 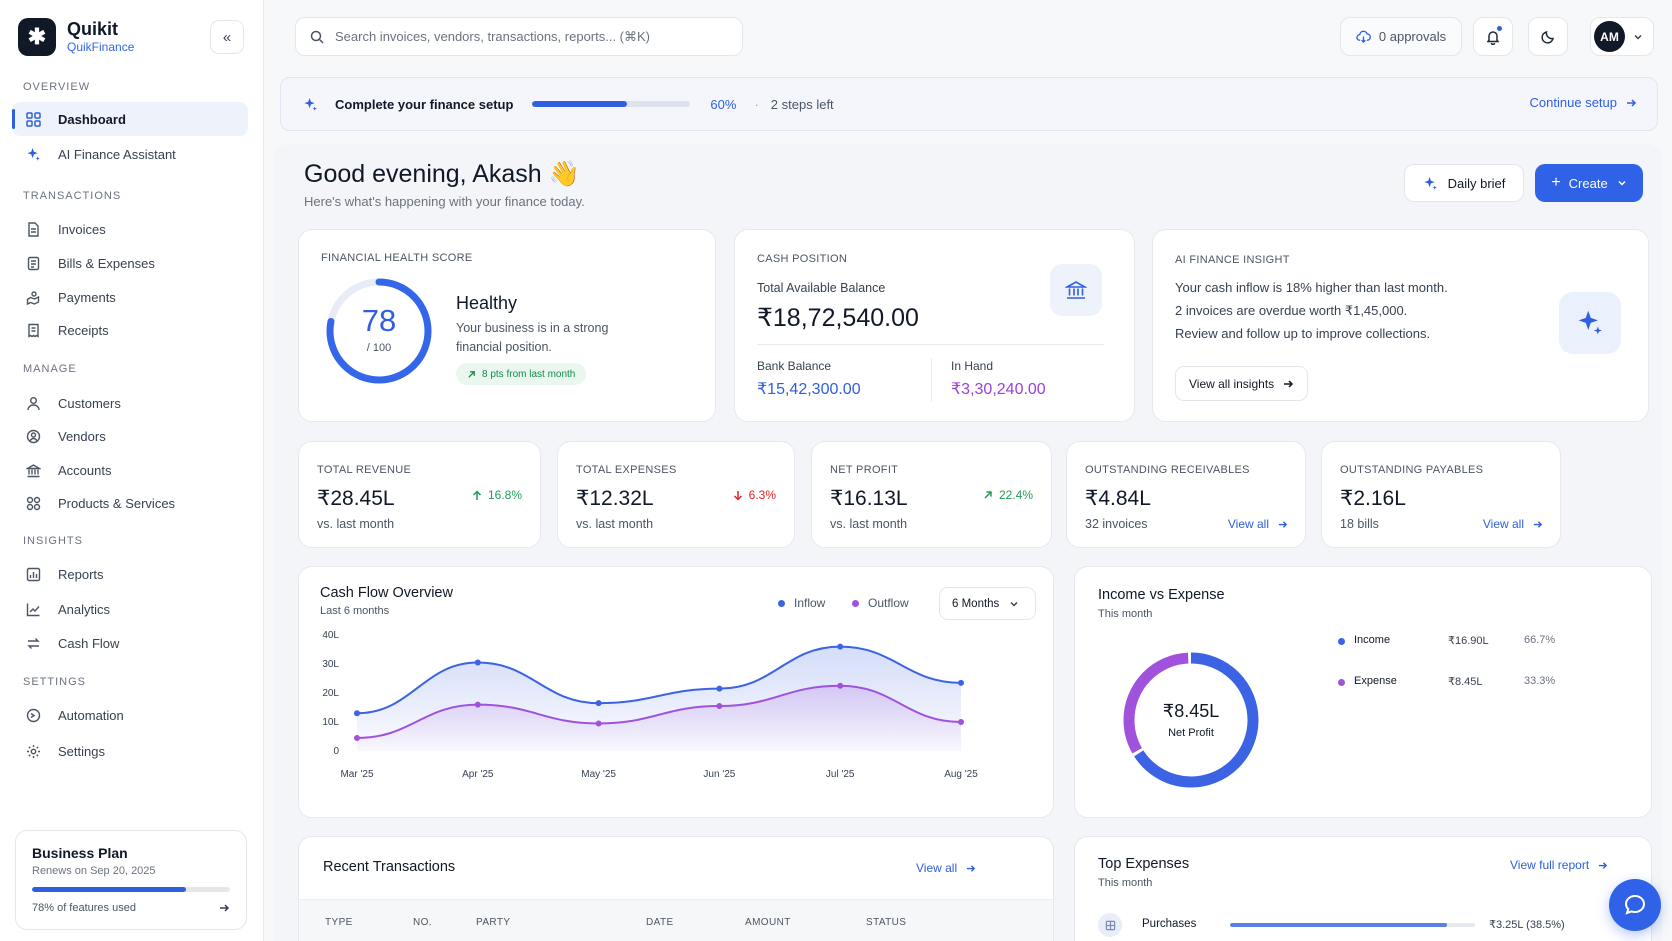 I want to click on range-select: 6 Months, so click(x=987, y=603).